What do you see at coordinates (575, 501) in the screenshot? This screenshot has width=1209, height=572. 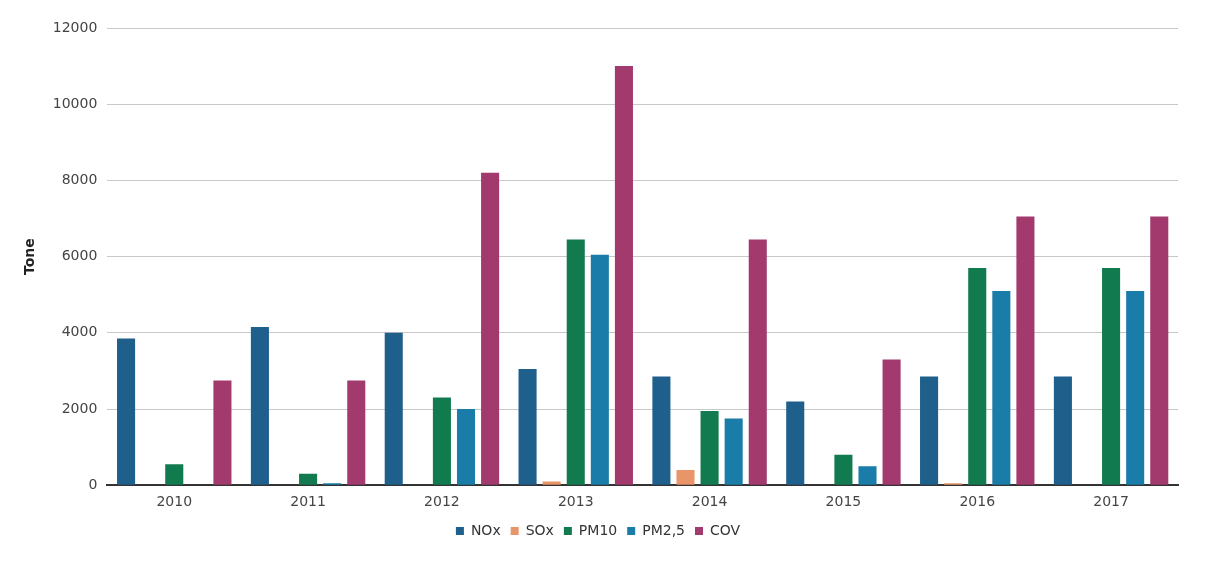 I see `x-tick-label: 2013` at bounding box center [575, 501].